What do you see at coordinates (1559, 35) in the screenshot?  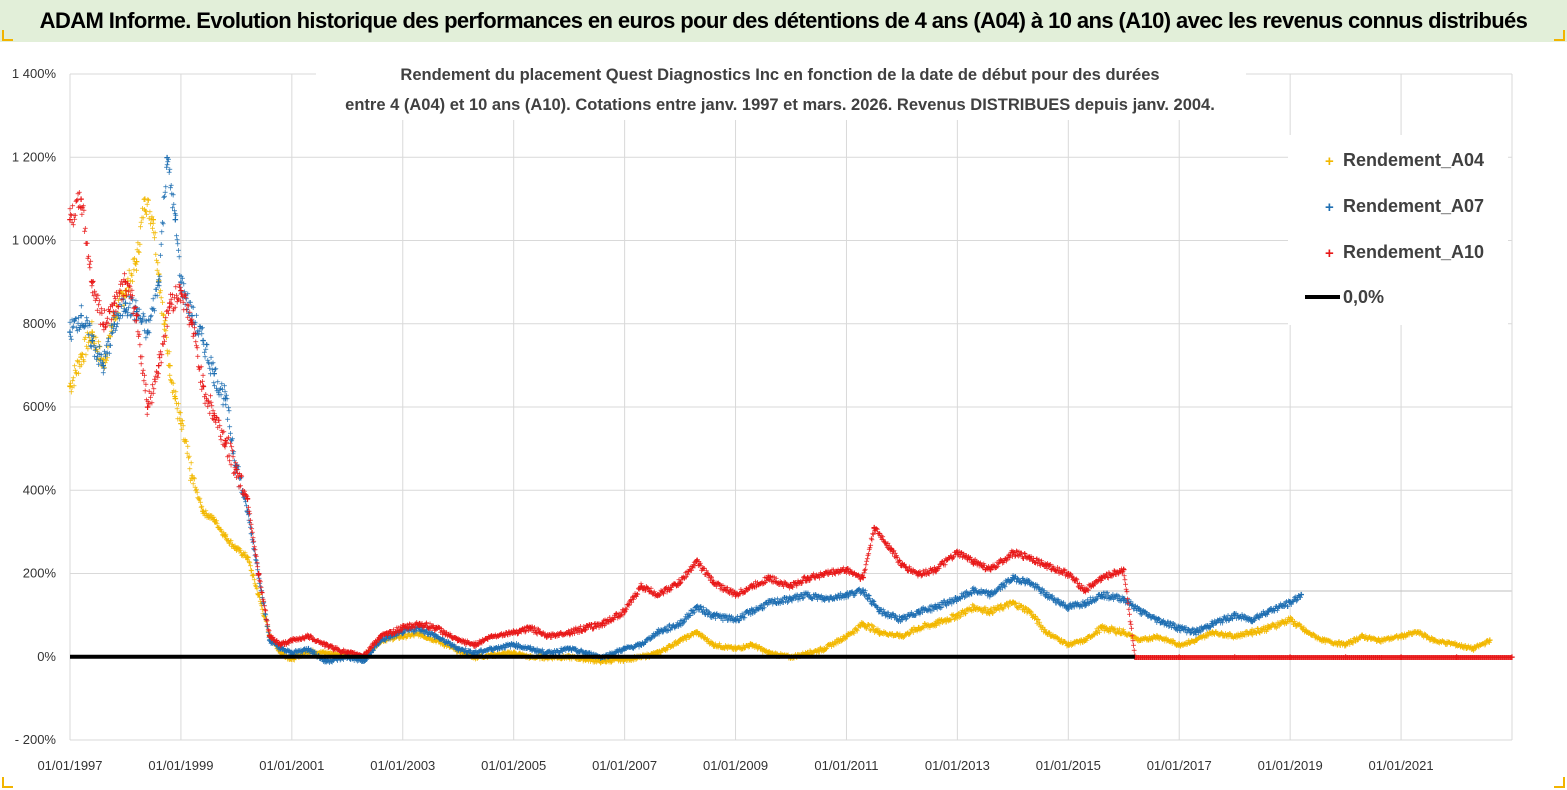 I see `selection-handle-top-right` at bounding box center [1559, 35].